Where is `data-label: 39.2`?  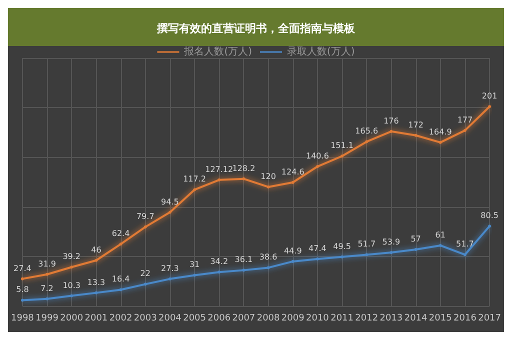 data-label: 39.2 is located at coordinates (71, 257).